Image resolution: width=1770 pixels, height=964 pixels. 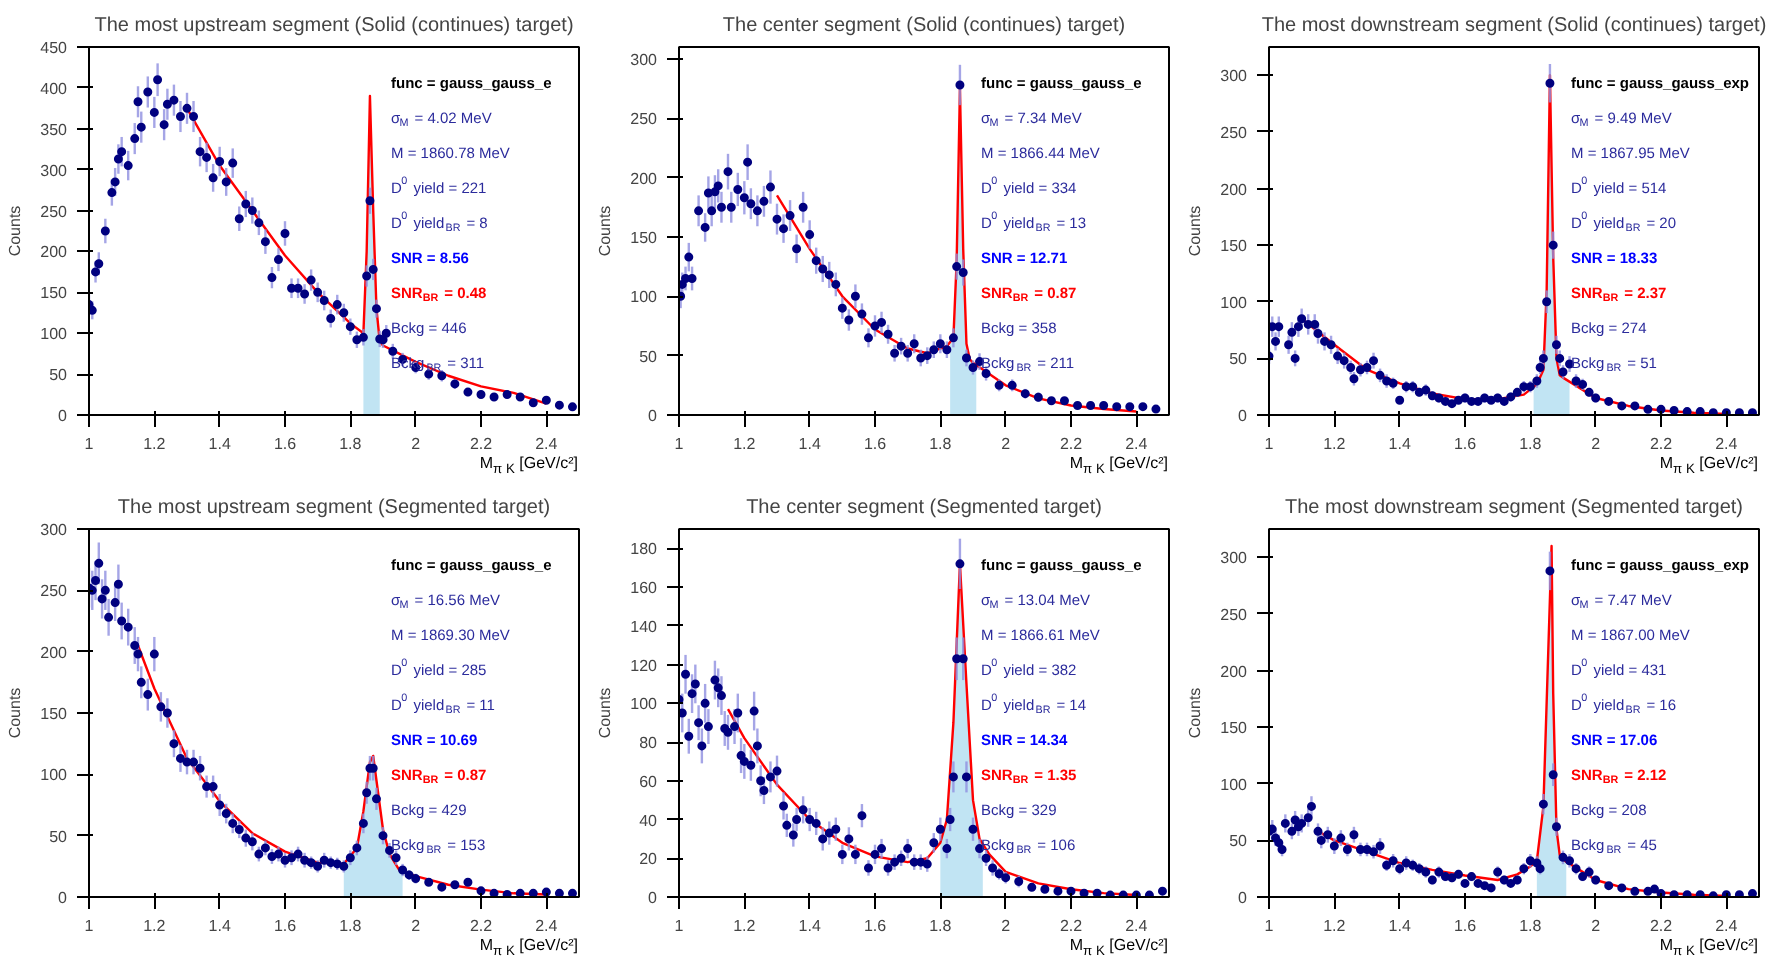 I want to click on y-tick-label: 20, so click(x=649, y=859).